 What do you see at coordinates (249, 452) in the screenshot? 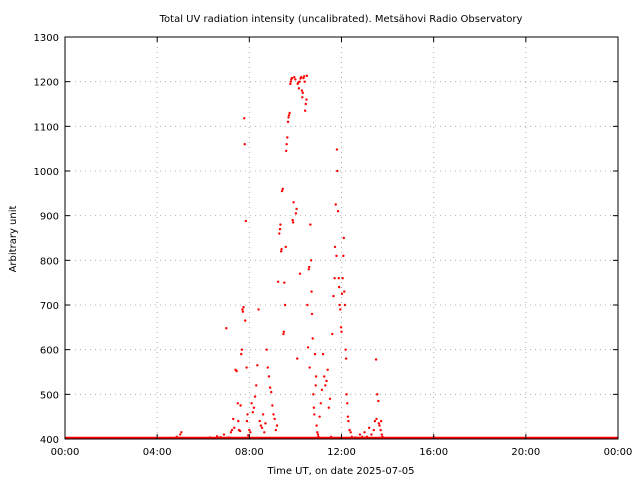
I see `x-tick-label: 08:00` at bounding box center [249, 452].